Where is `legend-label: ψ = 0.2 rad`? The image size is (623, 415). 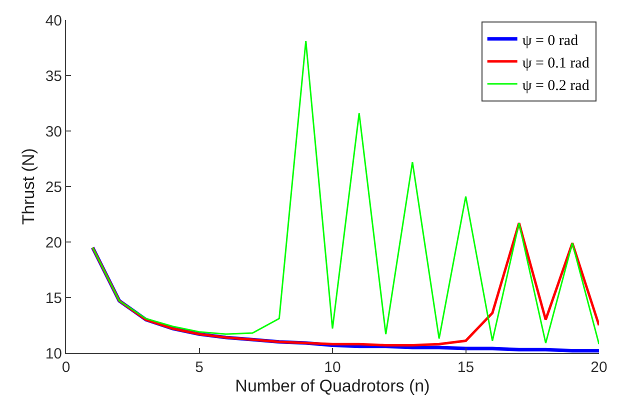
legend-label: ψ = 0.2 rad is located at coordinates (556, 86).